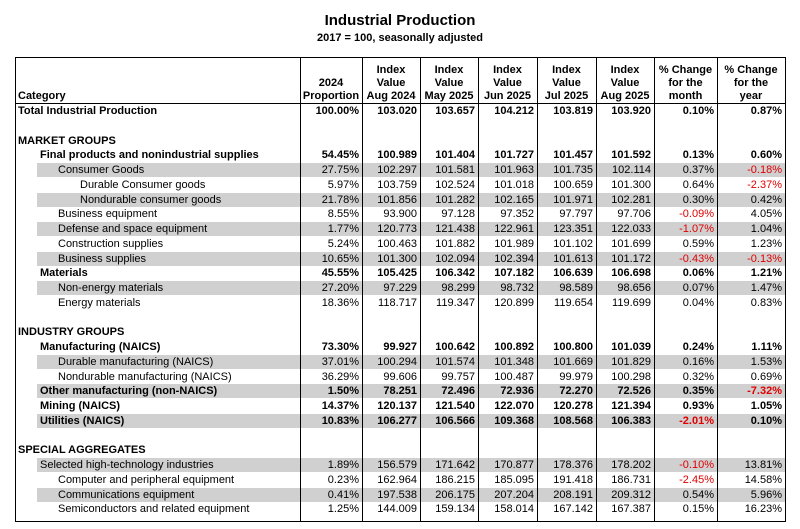 The height and width of the screenshot is (529, 800). I want to click on column-header: Aug 2025, so click(625, 96).